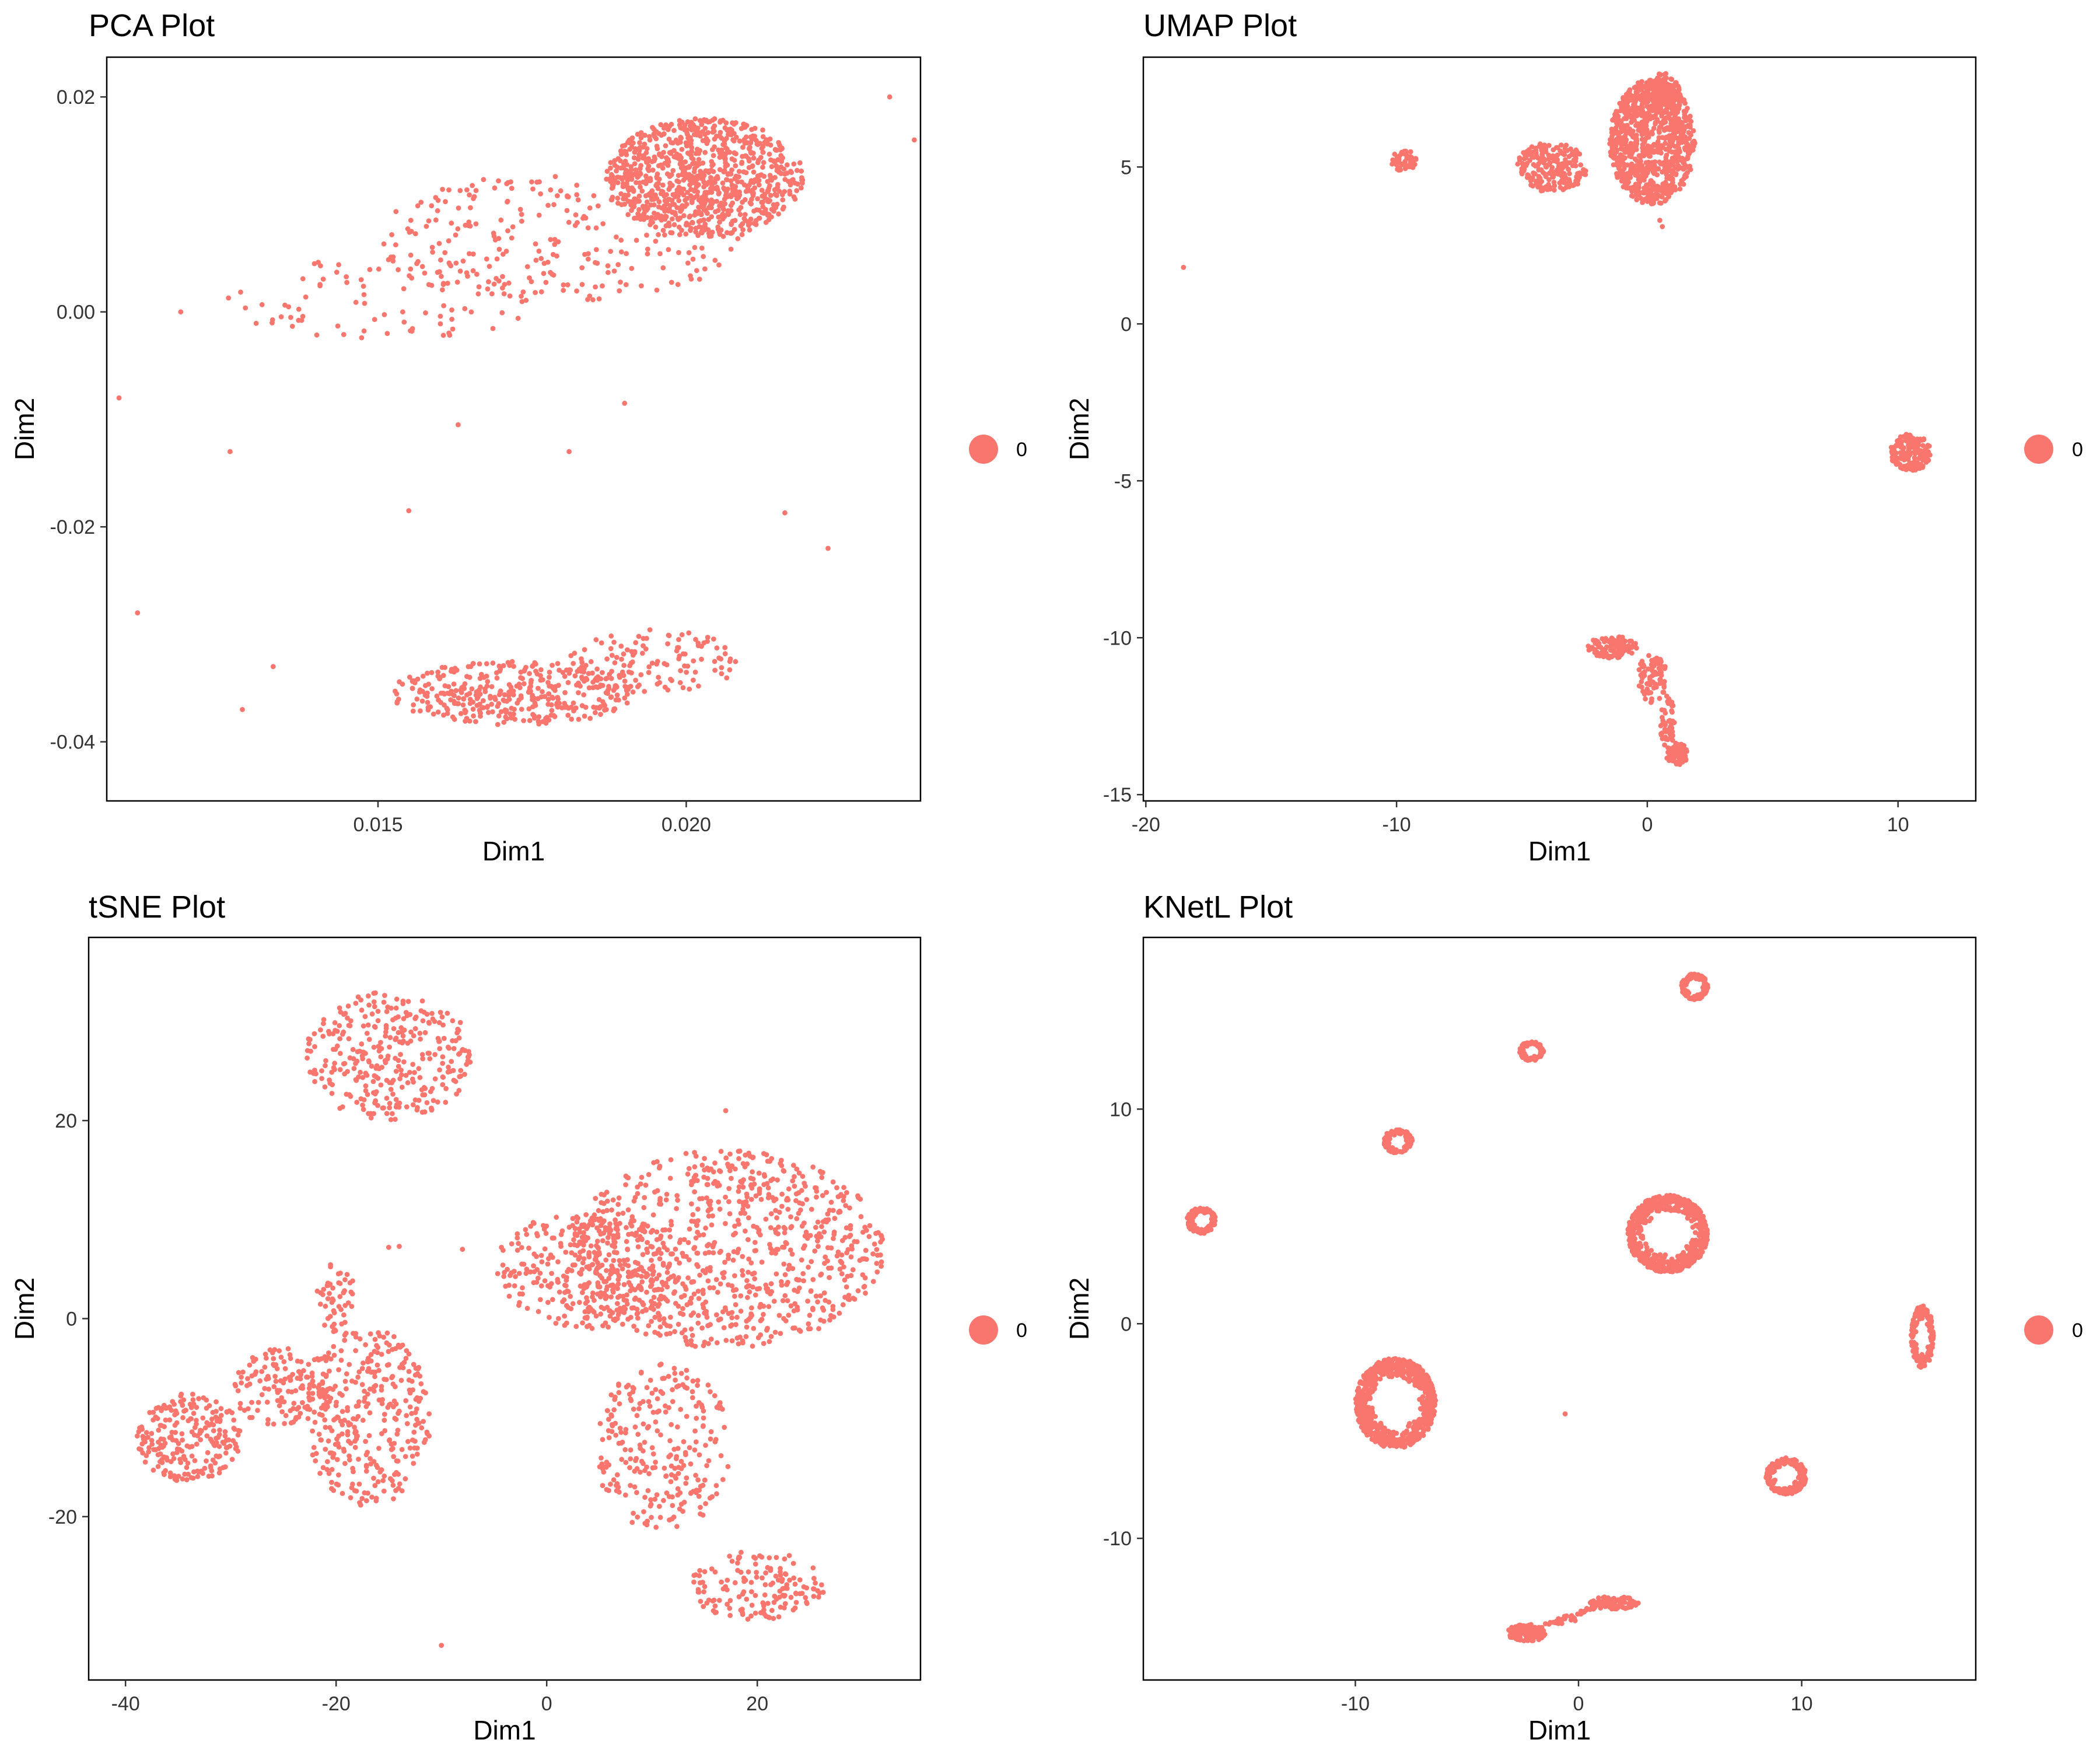 The height and width of the screenshot is (1750, 2100). What do you see at coordinates (1079, 429) in the screenshot?
I see `y-axis-label: Dim2` at bounding box center [1079, 429].